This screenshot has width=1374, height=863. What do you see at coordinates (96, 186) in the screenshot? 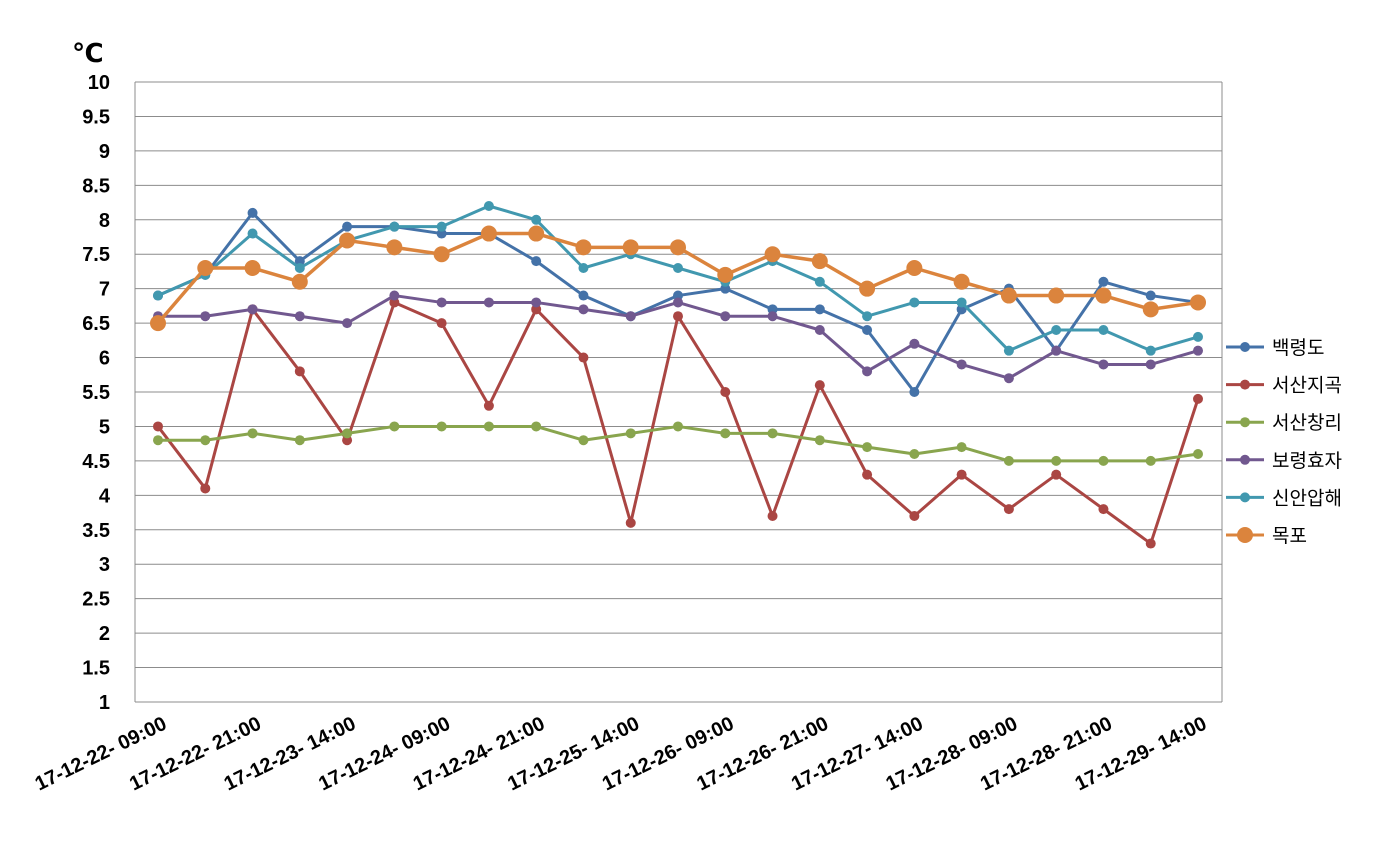
I see `y-tick-label: 8.5` at bounding box center [96, 186].